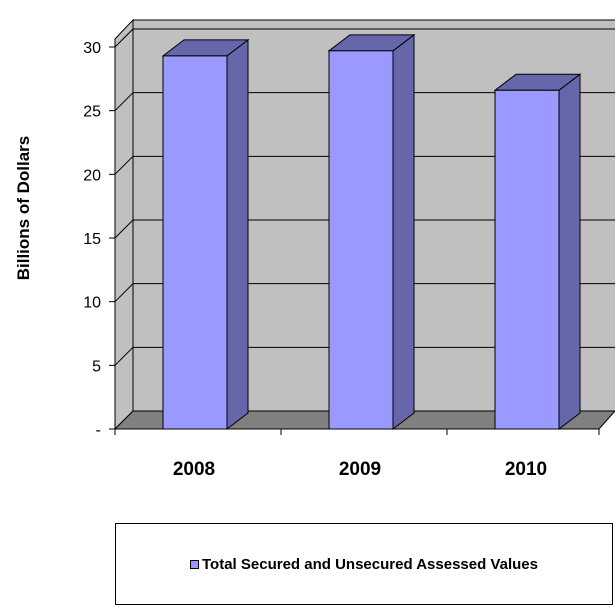 This screenshot has height=607, width=615. Describe the element at coordinates (92, 239) in the screenshot. I see `y-tick-label: 15` at that location.